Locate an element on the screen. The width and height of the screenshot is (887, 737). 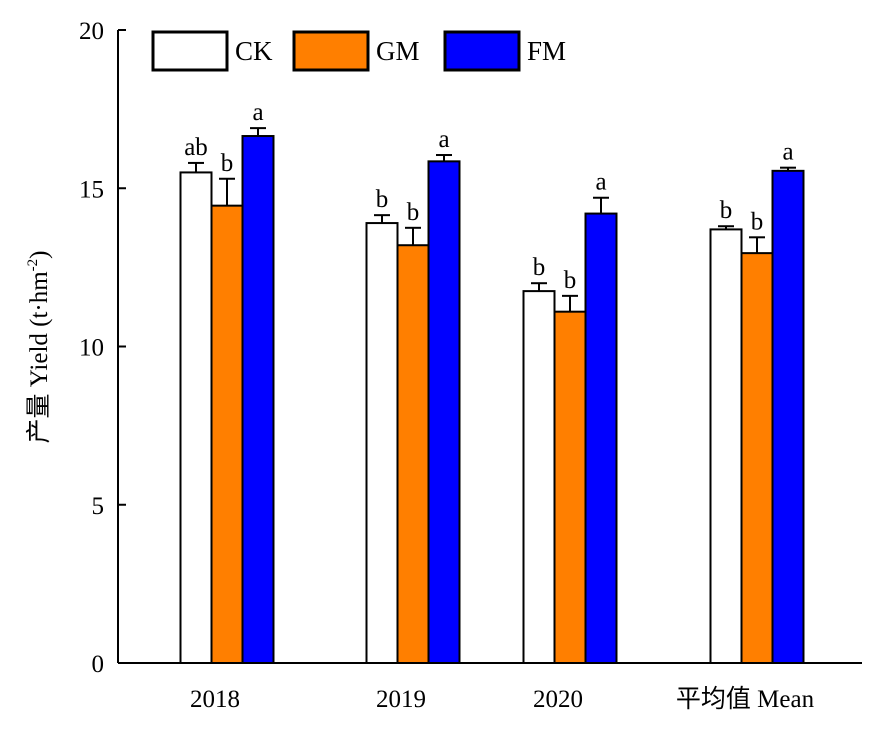
x-tick-label: 2018 is located at coordinates (215, 699).